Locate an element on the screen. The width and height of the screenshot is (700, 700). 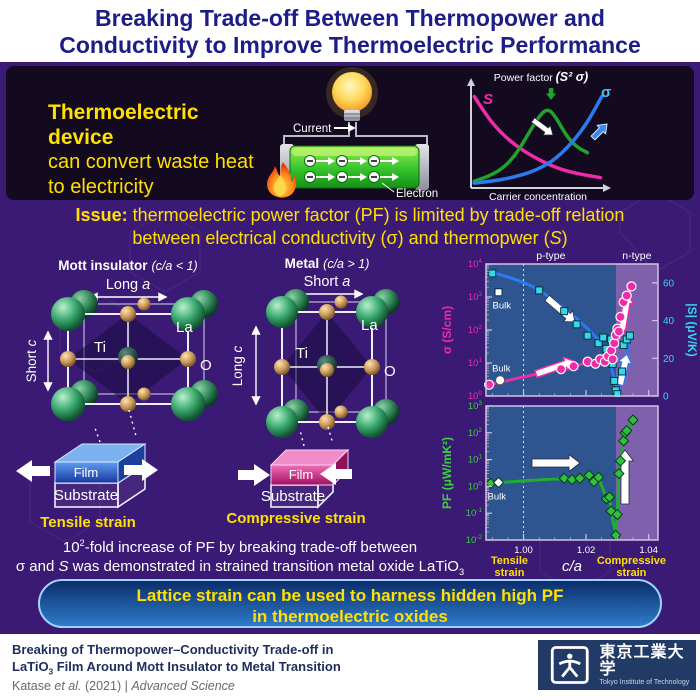
metal-crystal-diagram: Metal (c/a > 1) Short a Long c is located at coordinates (314, 350).